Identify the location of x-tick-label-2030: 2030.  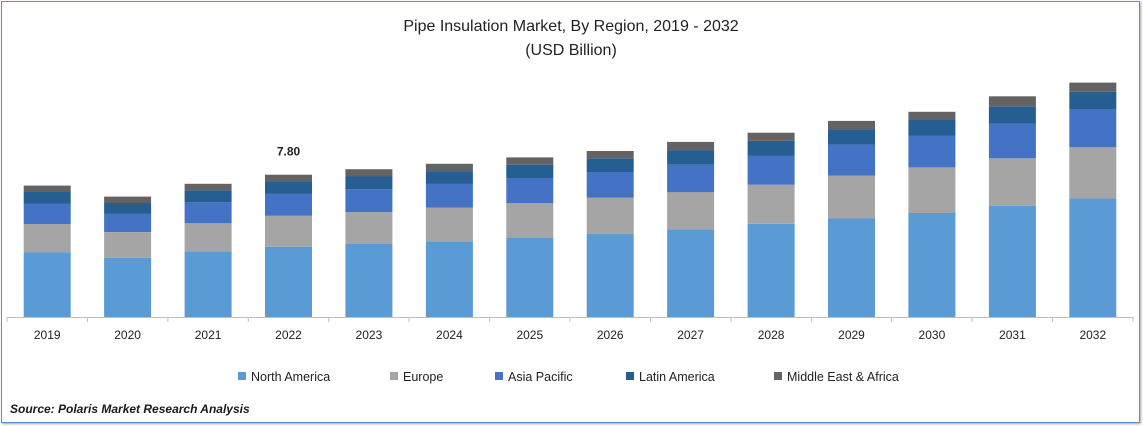
(932, 335).